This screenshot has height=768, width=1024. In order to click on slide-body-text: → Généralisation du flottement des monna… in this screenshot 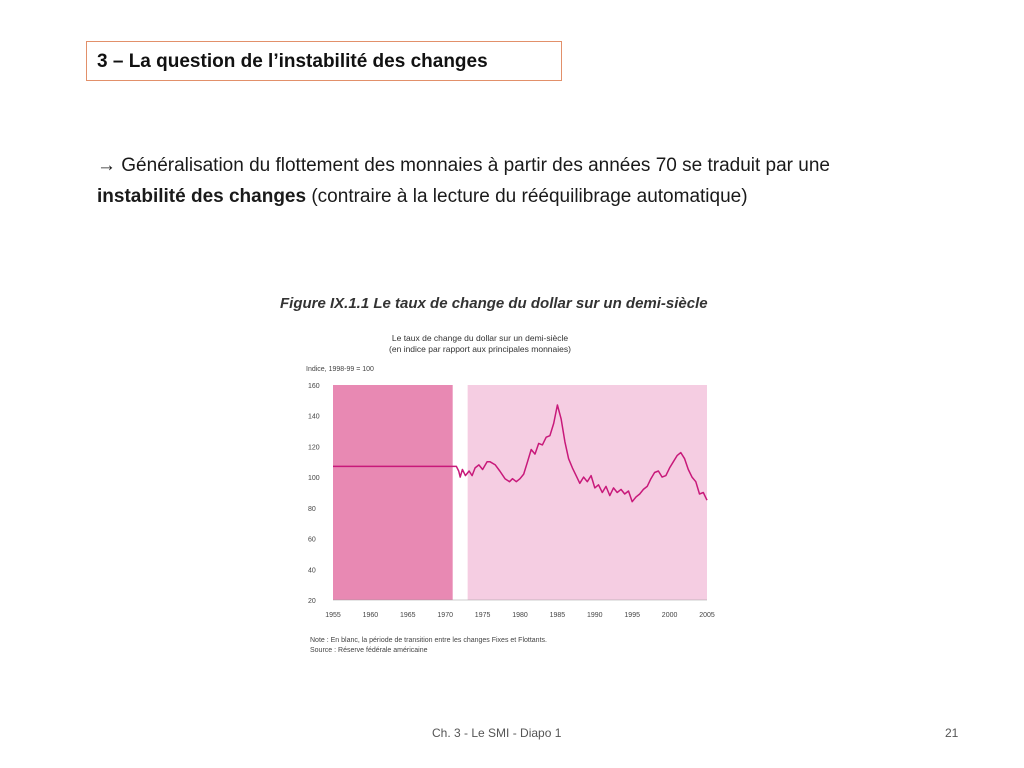, I will do `click(467, 181)`.